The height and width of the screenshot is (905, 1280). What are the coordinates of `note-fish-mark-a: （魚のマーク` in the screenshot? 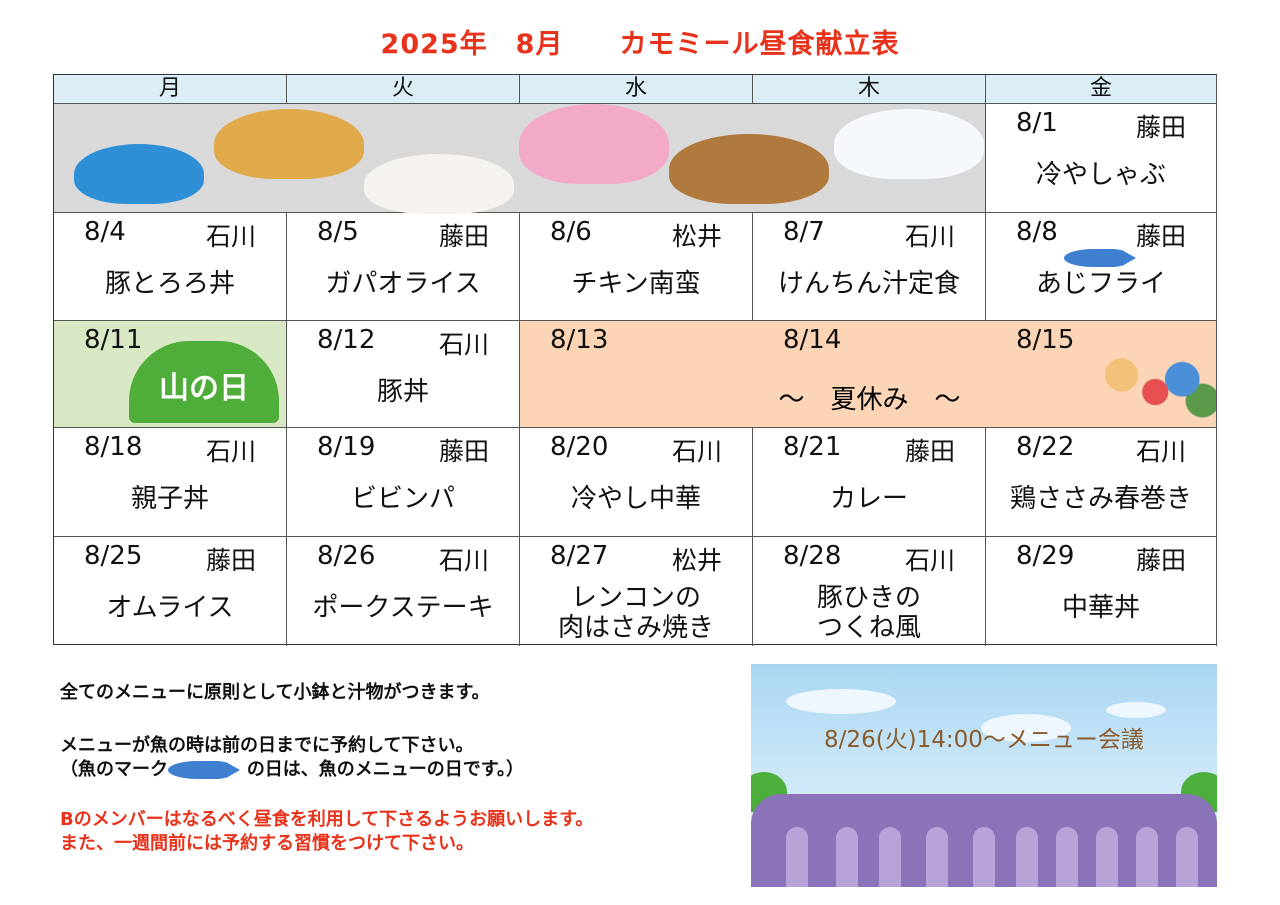 It's located at (114, 769).